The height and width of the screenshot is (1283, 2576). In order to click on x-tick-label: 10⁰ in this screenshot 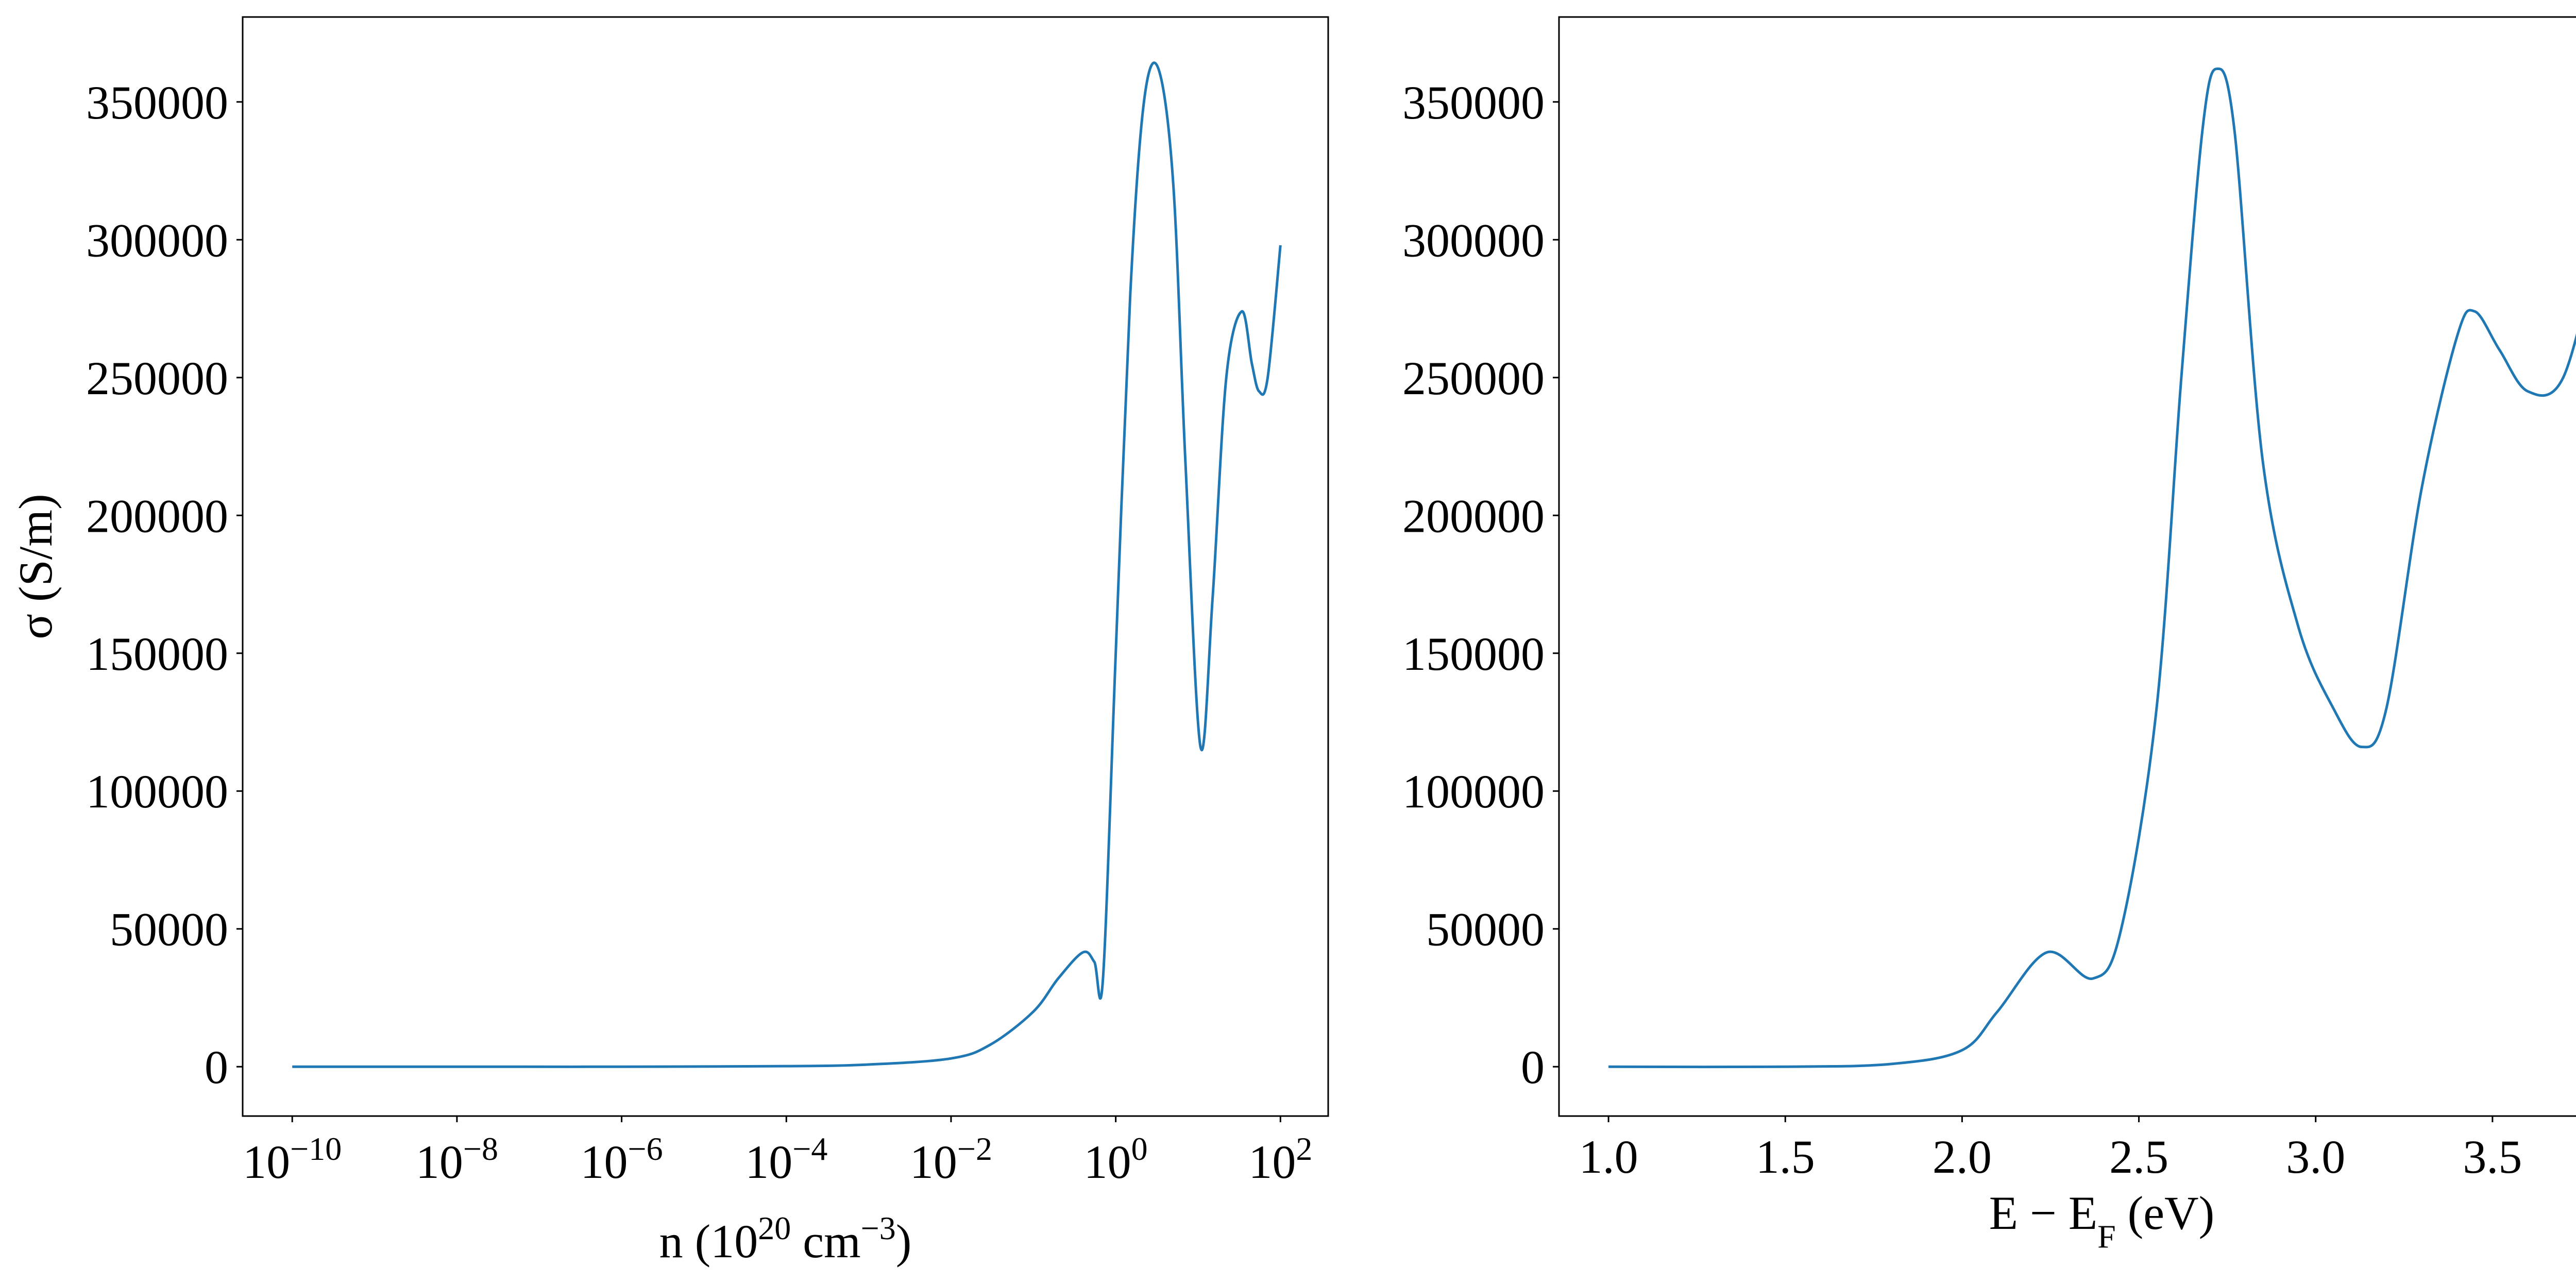, I will do `click(1116, 1159)`.